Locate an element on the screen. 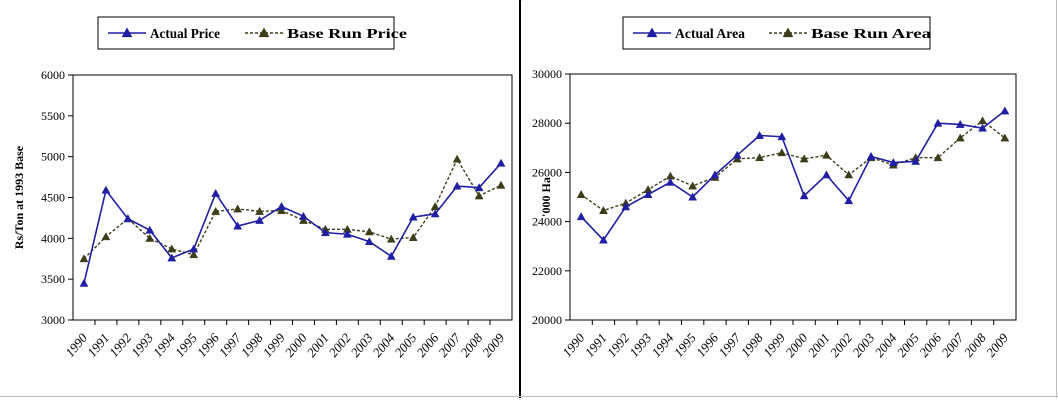  legend-label-1: Base Run Area is located at coordinates (871, 33).